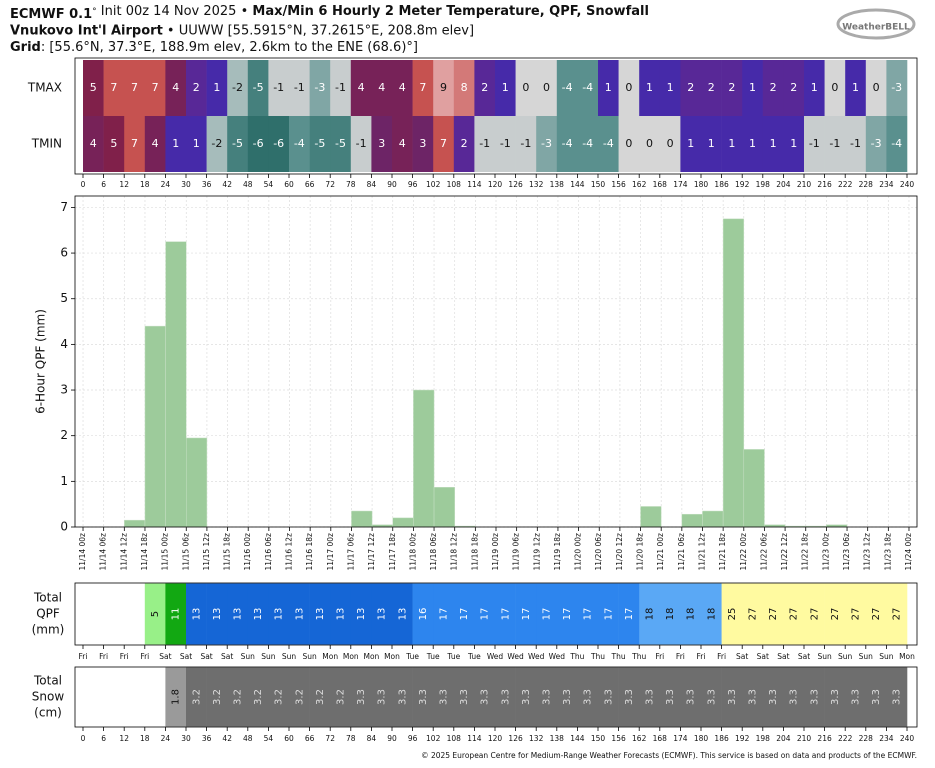 The height and width of the screenshot is (768, 935). What do you see at coordinates (113, 143) in the screenshot?
I see `cell-label: 5` at bounding box center [113, 143].